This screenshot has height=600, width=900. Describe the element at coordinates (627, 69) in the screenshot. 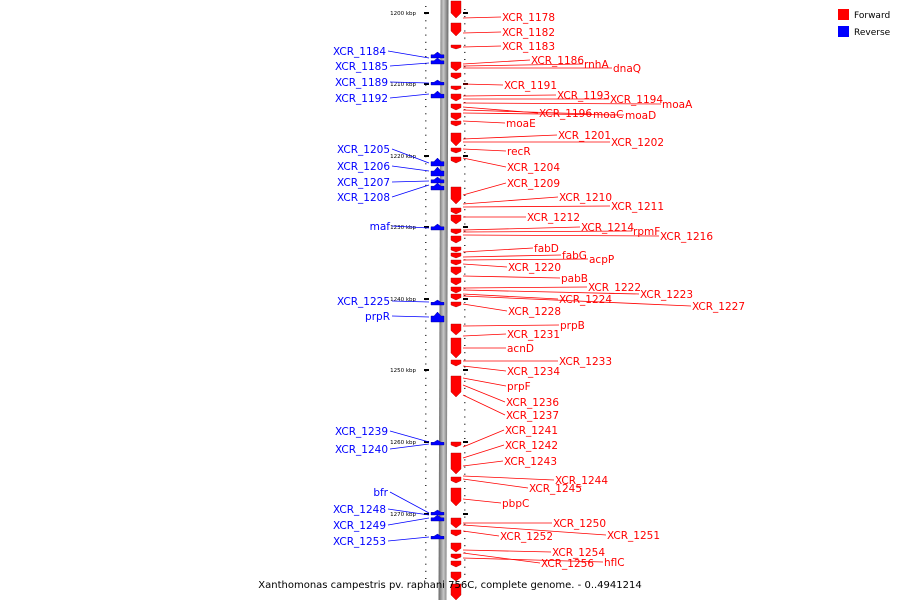

I see `gene-label-dnaq: dnaQ` at that location.